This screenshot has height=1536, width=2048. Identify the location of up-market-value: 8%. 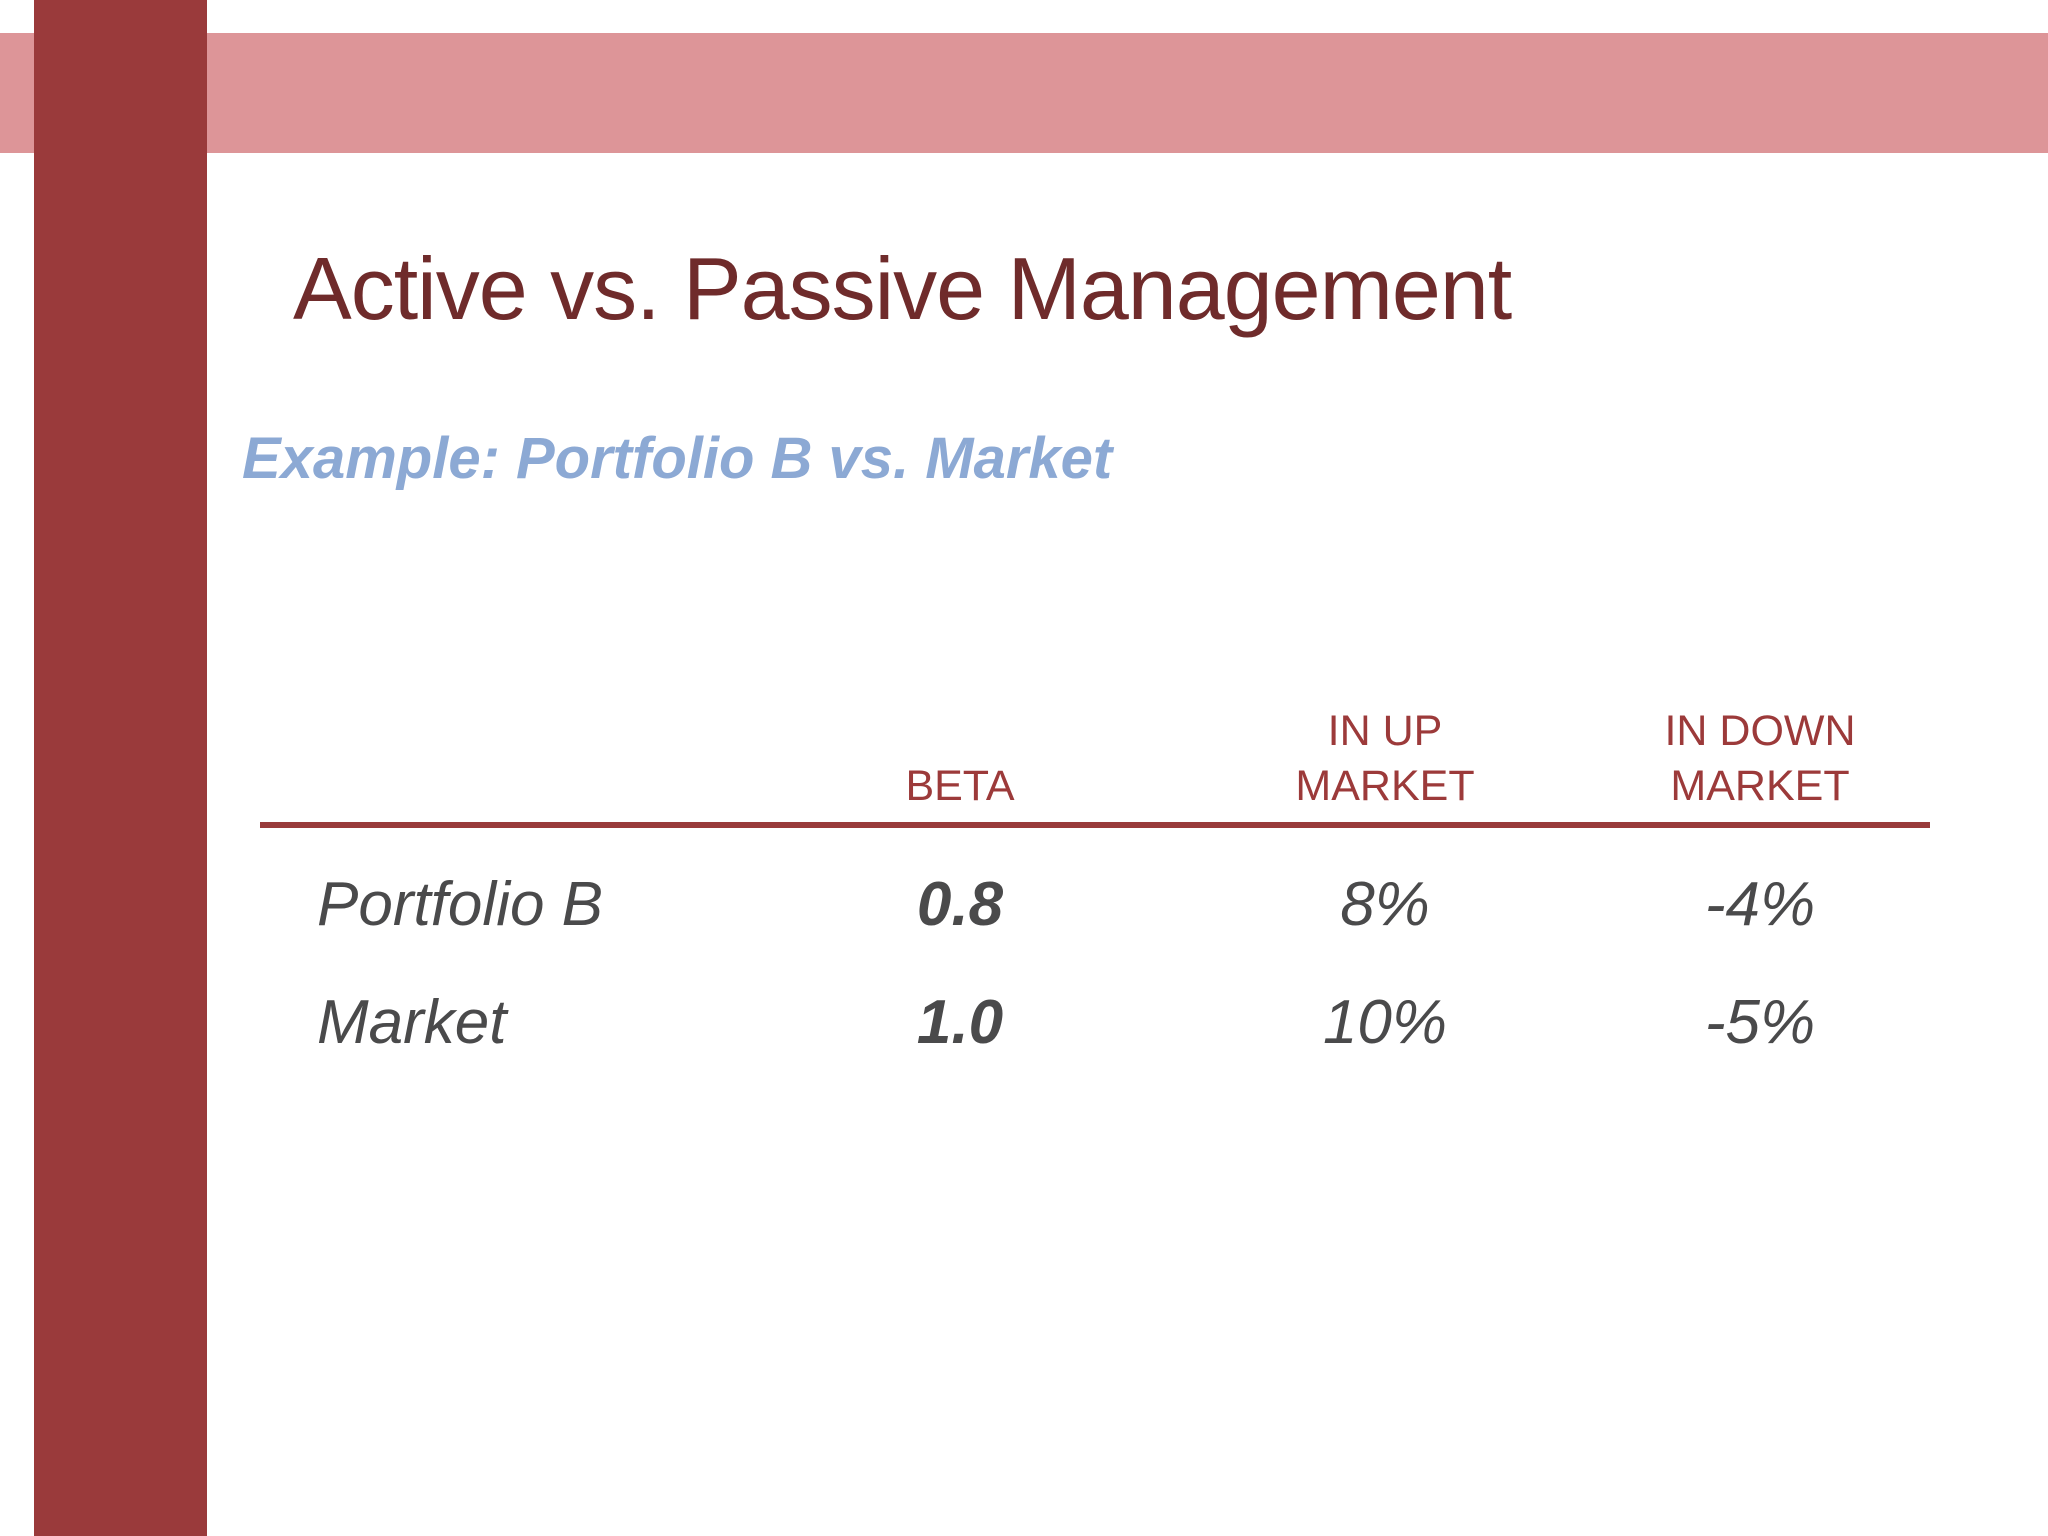
(1385, 904).